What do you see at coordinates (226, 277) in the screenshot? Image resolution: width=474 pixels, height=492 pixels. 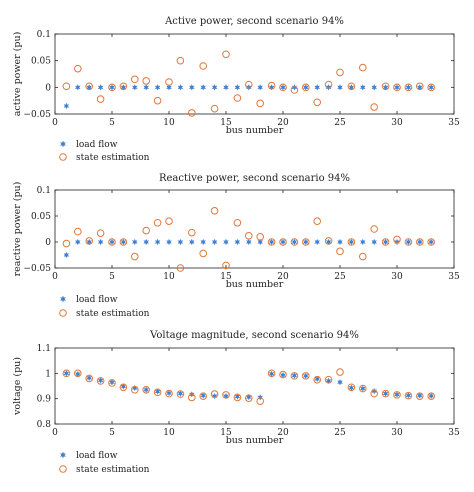 I see `x-tick-label: 15` at bounding box center [226, 277].